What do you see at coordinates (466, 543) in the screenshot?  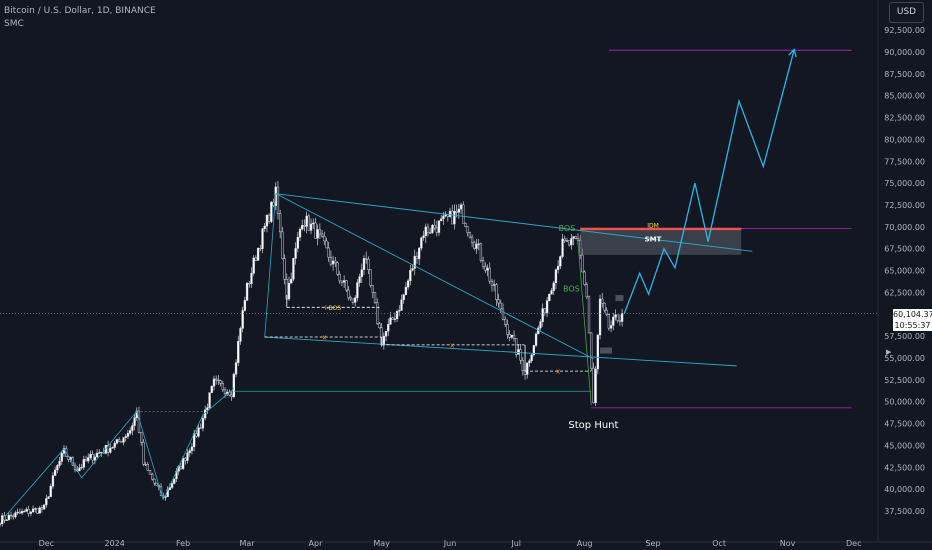 I see `time-axis: Dec 2024 Feb Mar Apr May Jun Jul Aug Sep Oct Nov Dec` at bounding box center [466, 543].